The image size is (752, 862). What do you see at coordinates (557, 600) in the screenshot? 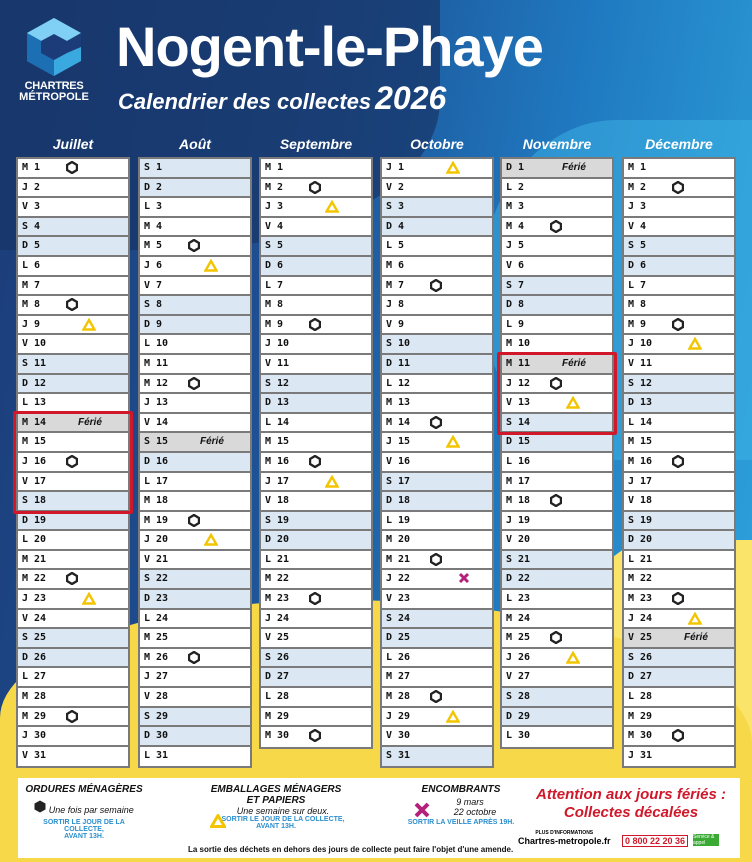
I see `day-cell: 23` at bounding box center [557, 600].